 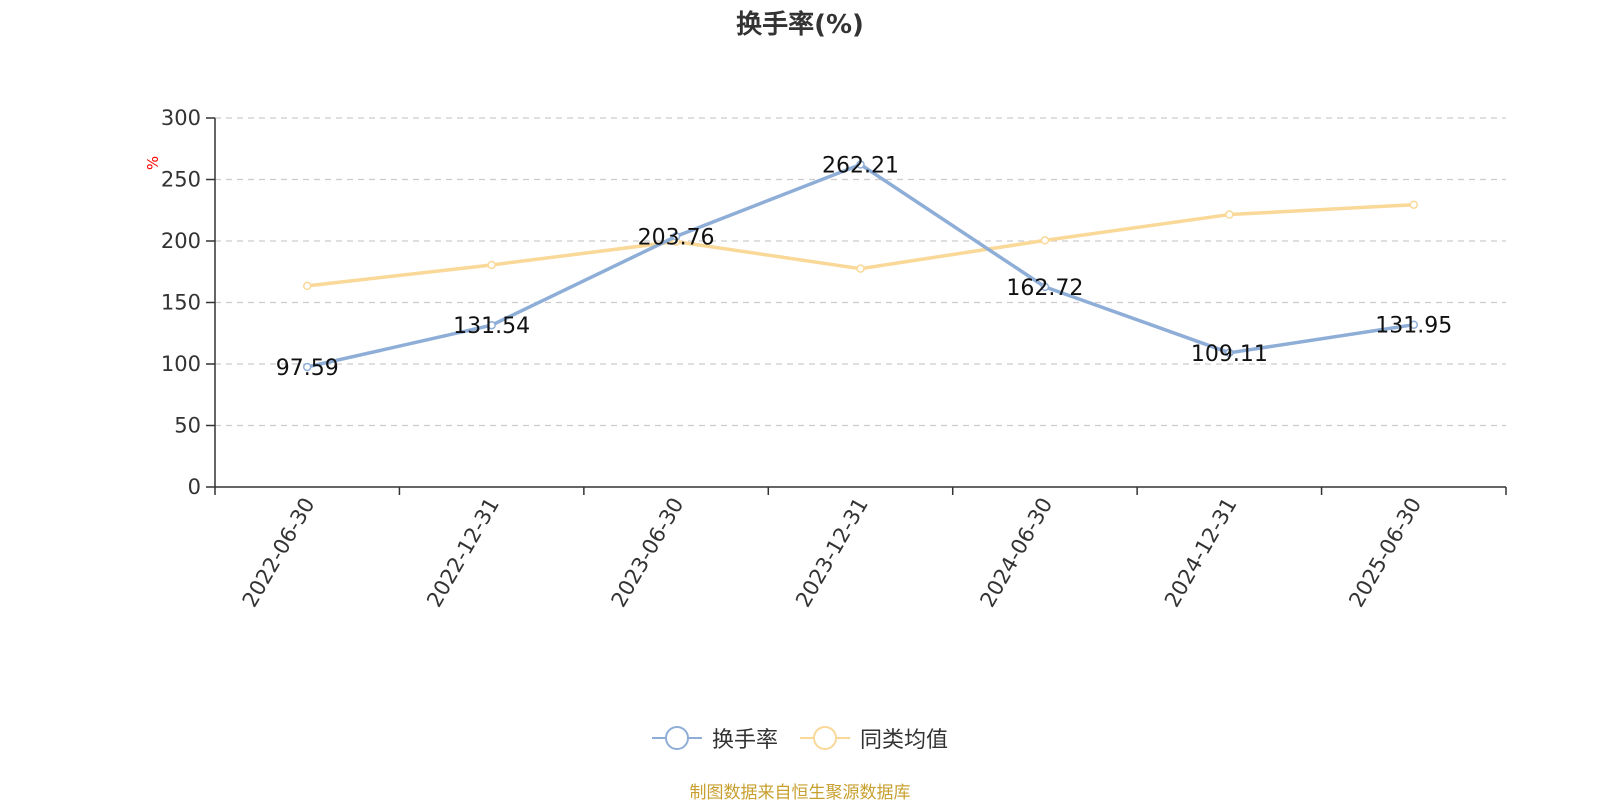 I want to click on legend-label-turnover: 换手率, so click(x=744, y=740).